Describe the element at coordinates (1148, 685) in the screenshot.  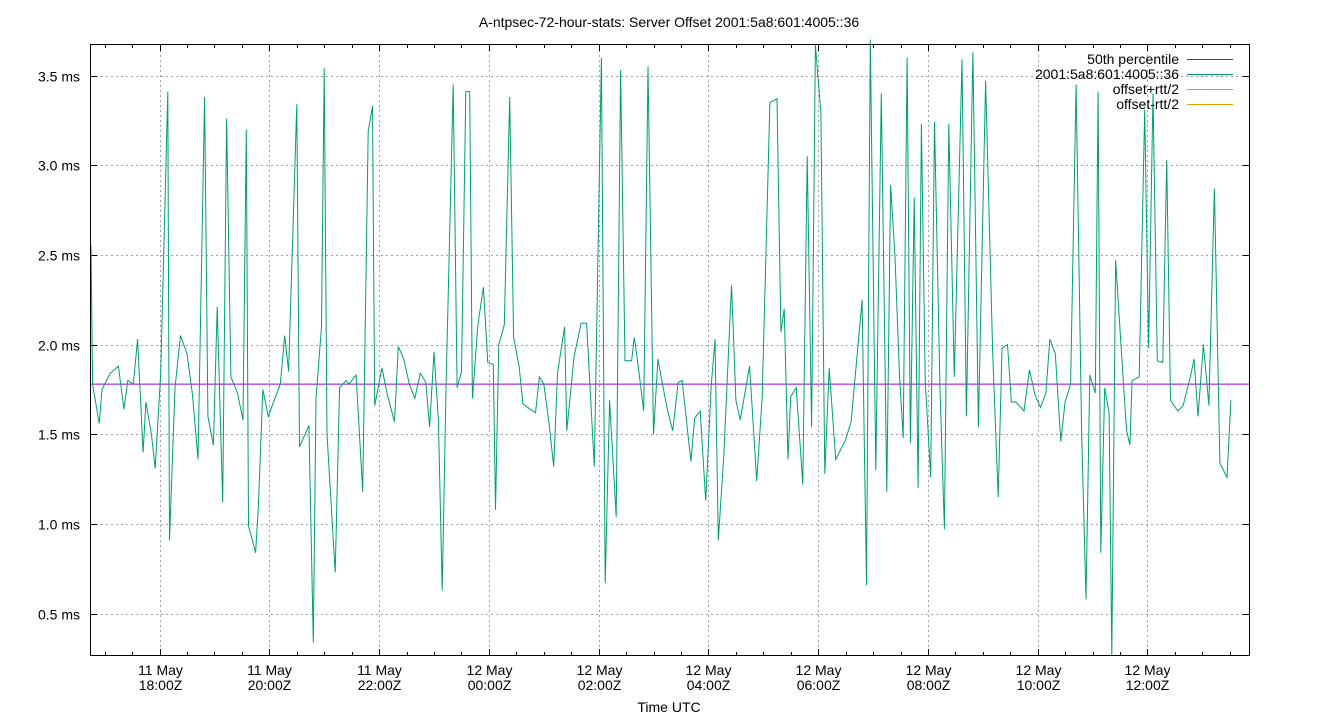
I see `x-tick-label-time: 12:00Z` at that location.